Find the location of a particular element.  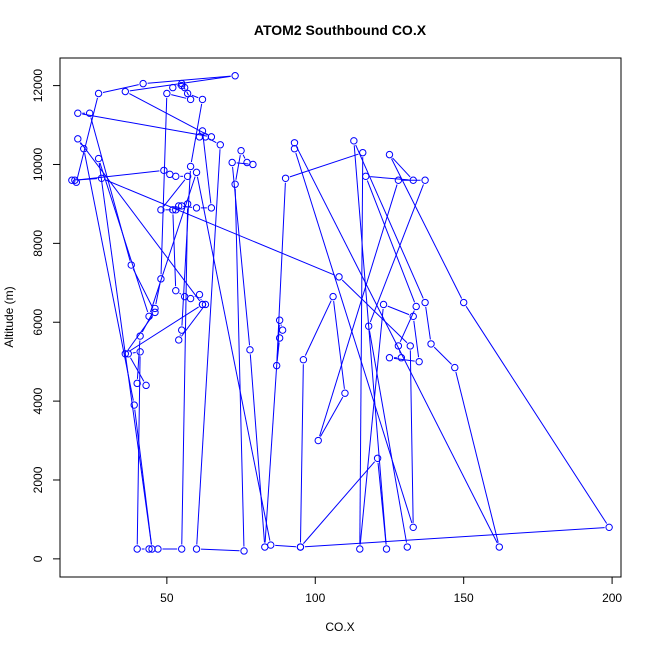

chart-title: ATOM2 Southbound CO.X is located at coordinates (340, 30).